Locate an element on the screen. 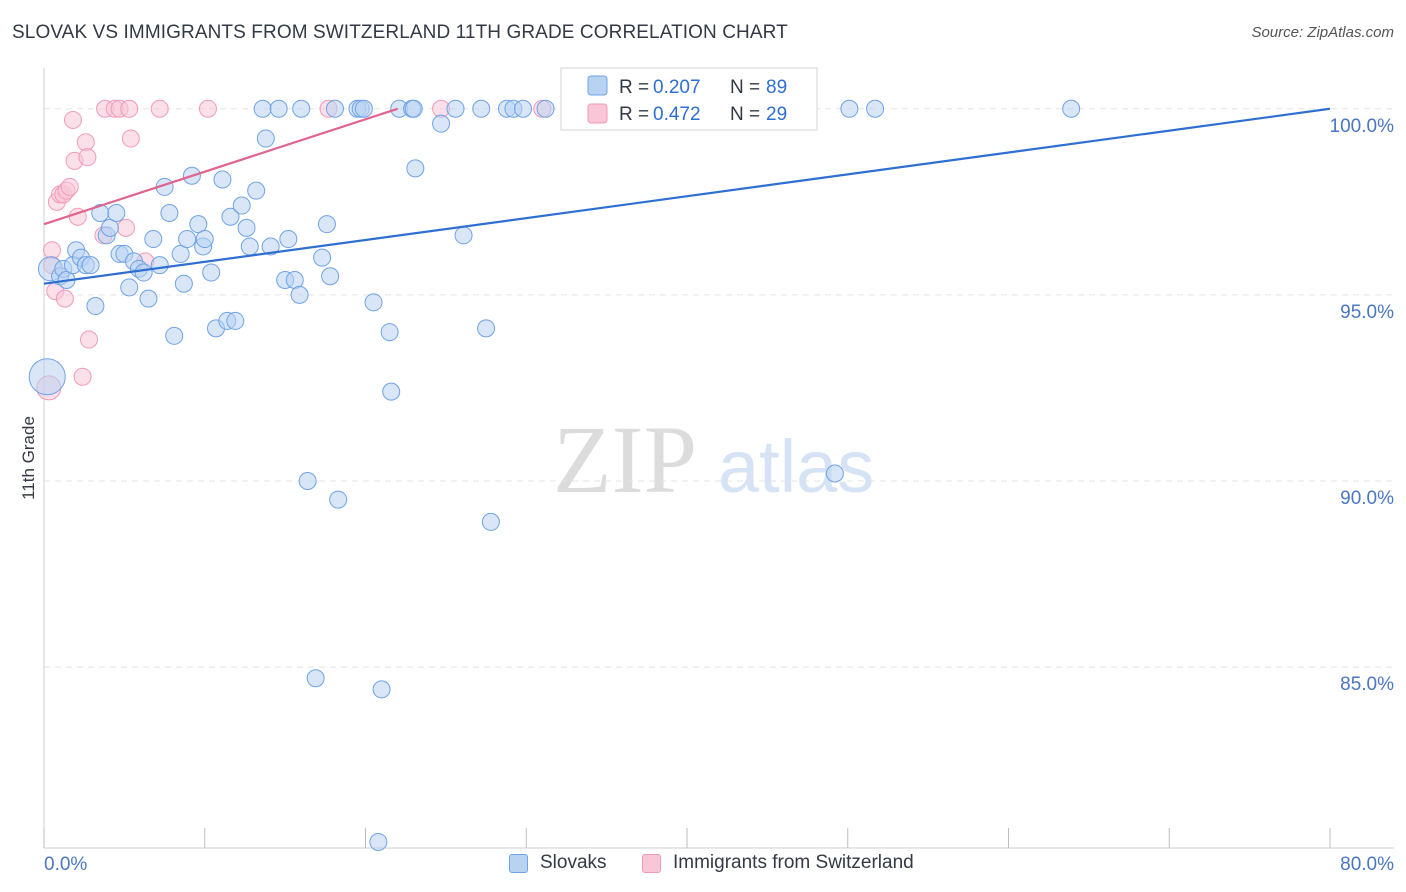 This screenshot has width=1406, height=892. x-ticks is located at coordinates (687, 838).